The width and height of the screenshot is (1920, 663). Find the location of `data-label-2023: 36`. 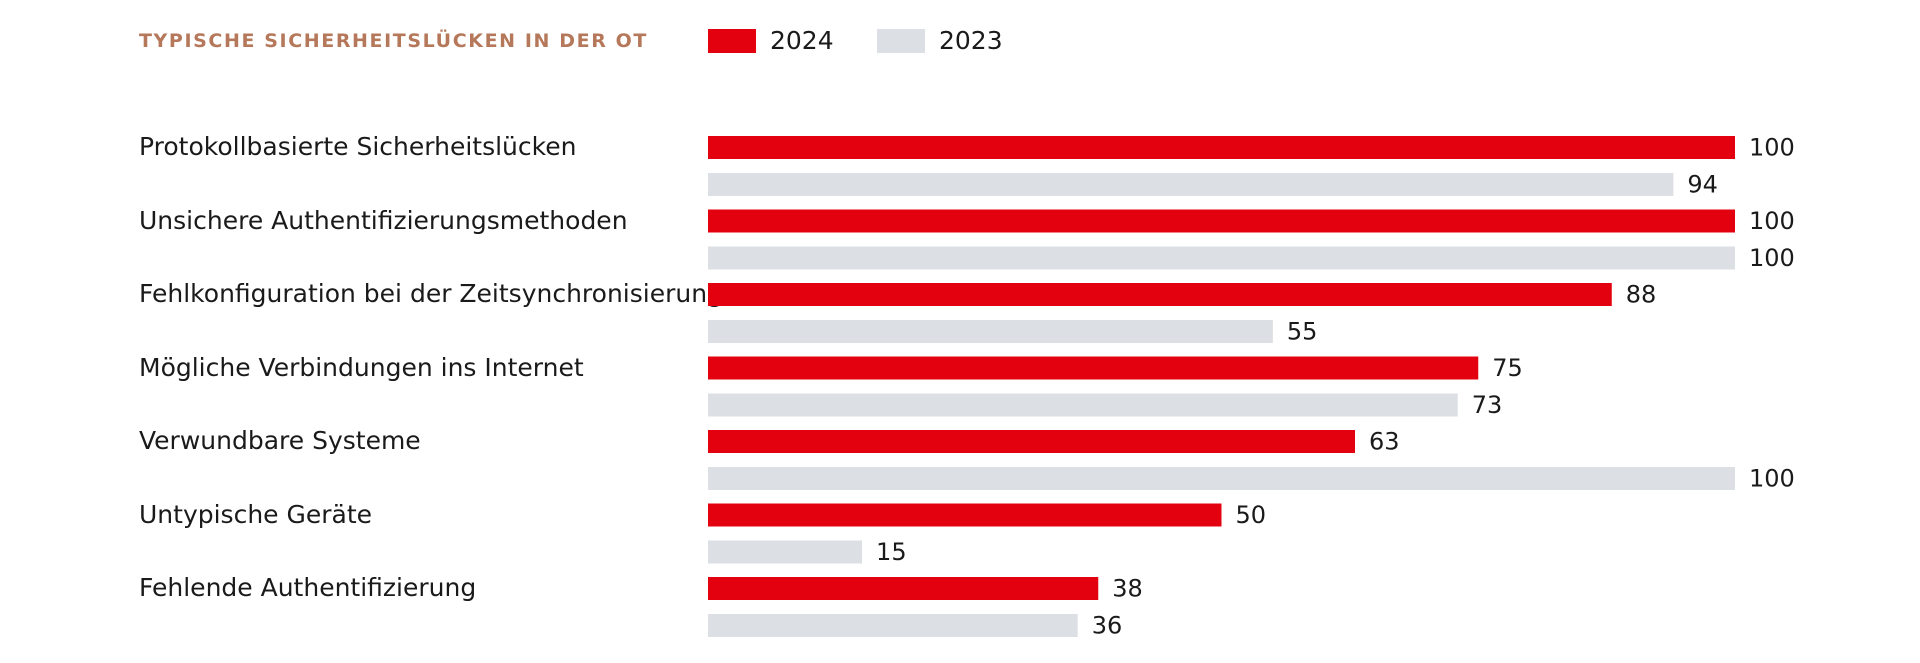

data-label-2023: 36 is located at coordinates (1107, 626).